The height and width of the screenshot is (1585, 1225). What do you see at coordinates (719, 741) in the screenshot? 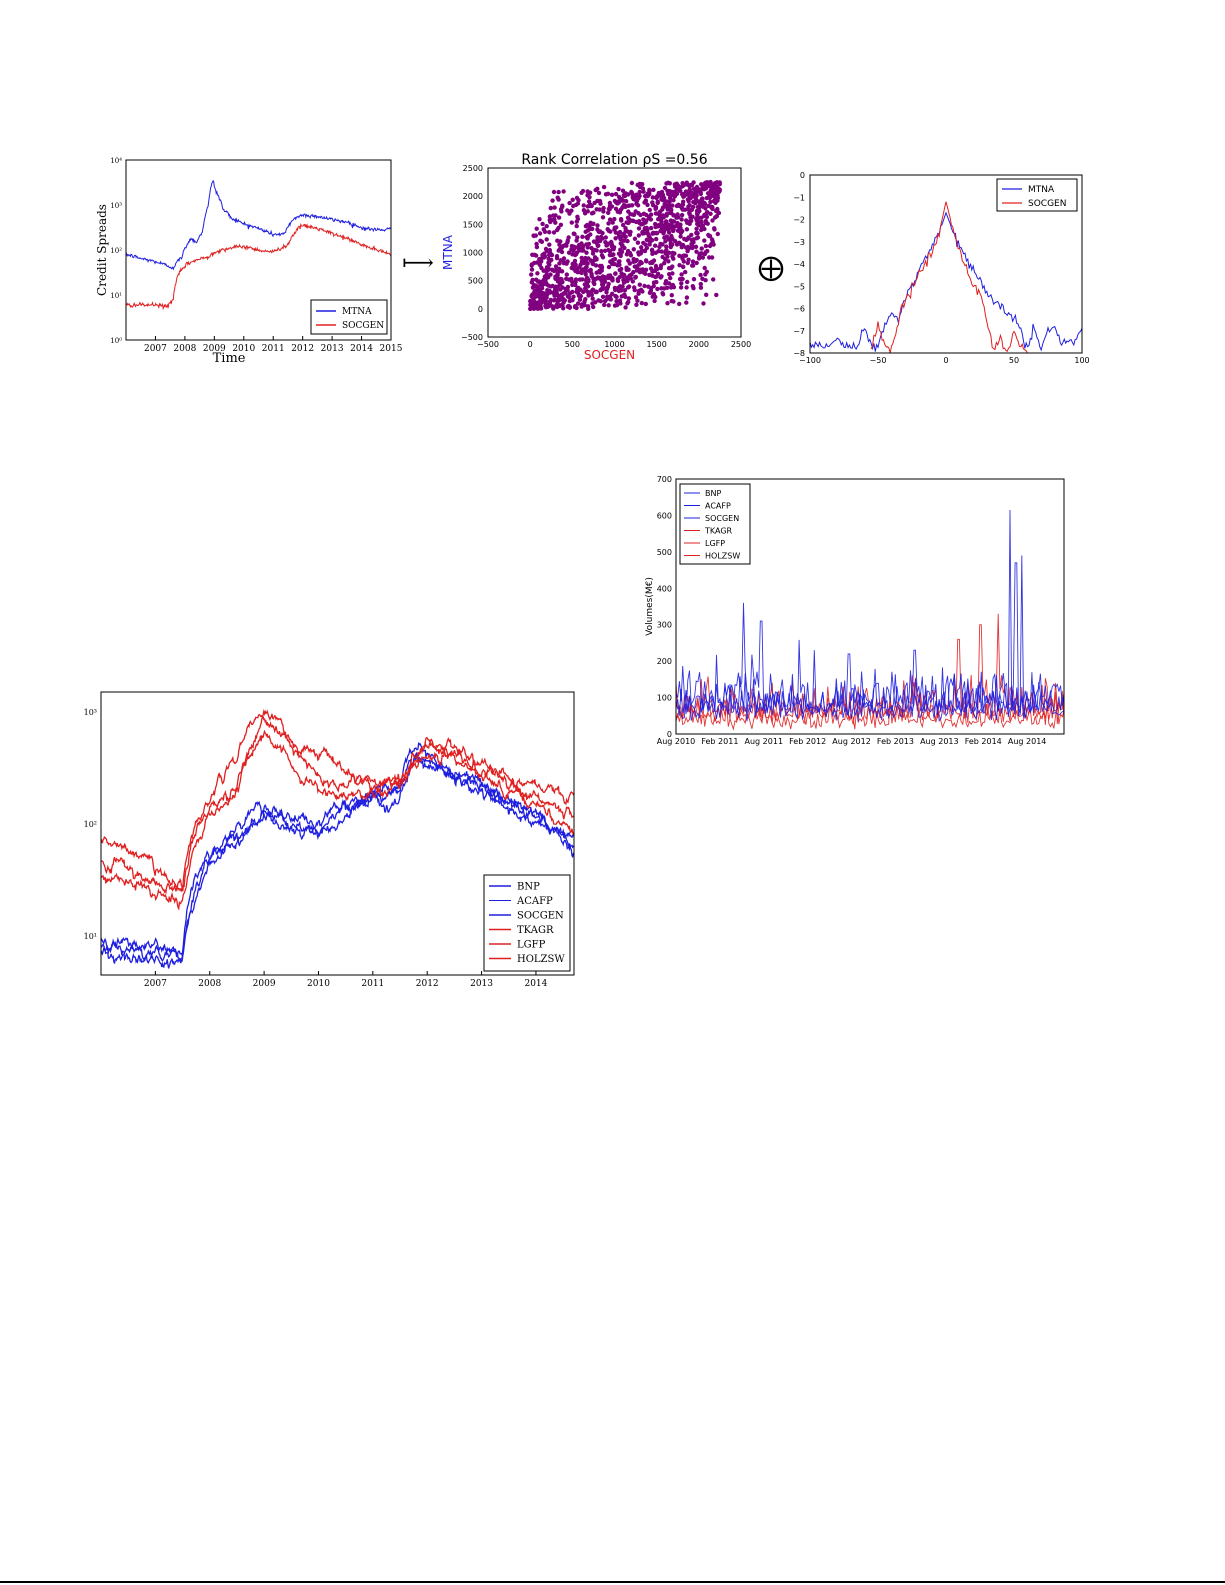
I see `x-tick-label: Feb 2011` at bounding box center [719, 741].